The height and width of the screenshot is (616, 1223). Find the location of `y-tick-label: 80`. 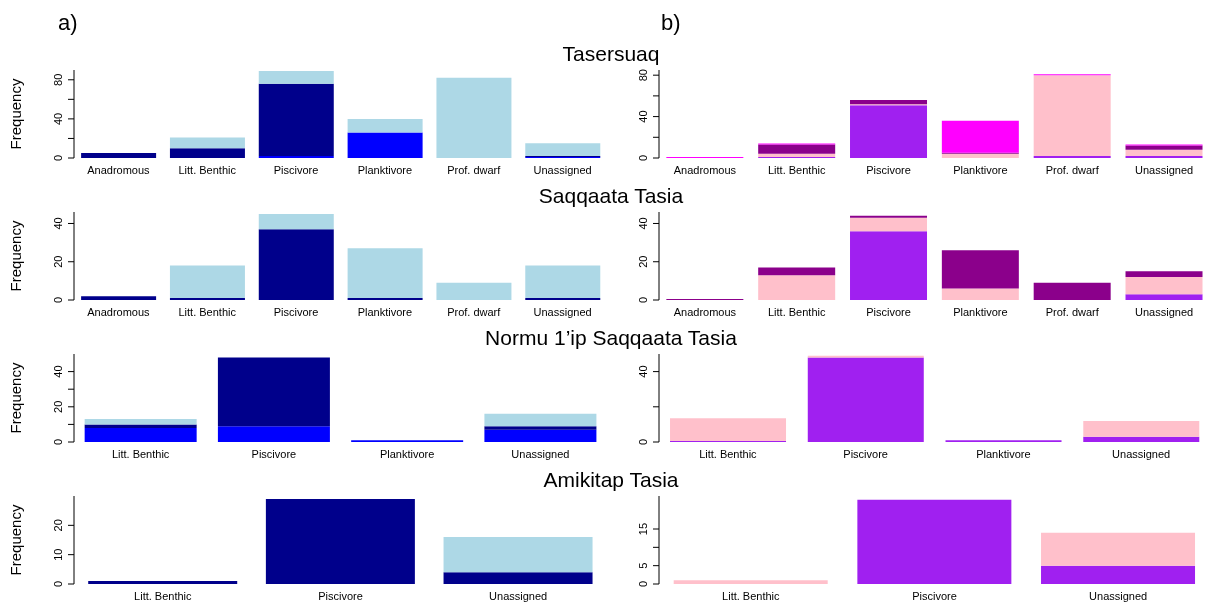

y-tick-label: 80 is located at coordinates (643, 75).